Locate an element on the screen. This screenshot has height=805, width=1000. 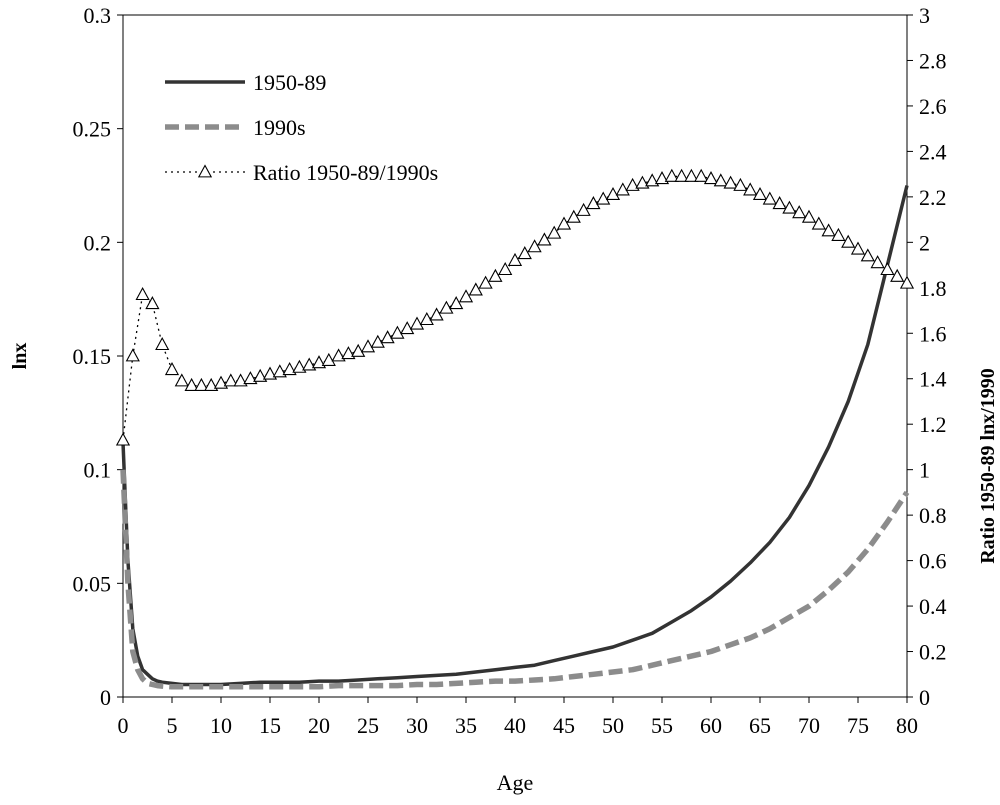
x-tick-label: 60 is located at coordinates (711, 725).